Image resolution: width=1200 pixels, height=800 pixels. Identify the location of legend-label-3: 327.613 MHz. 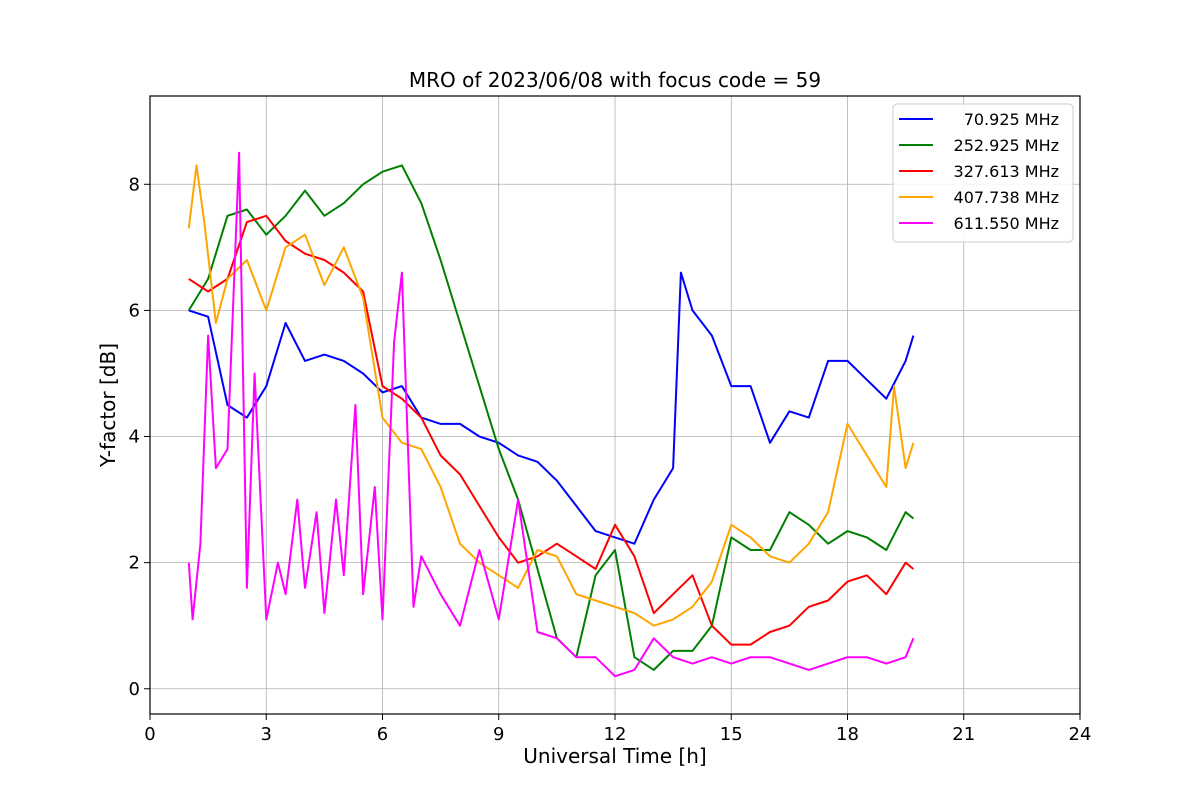
(1006, 171).